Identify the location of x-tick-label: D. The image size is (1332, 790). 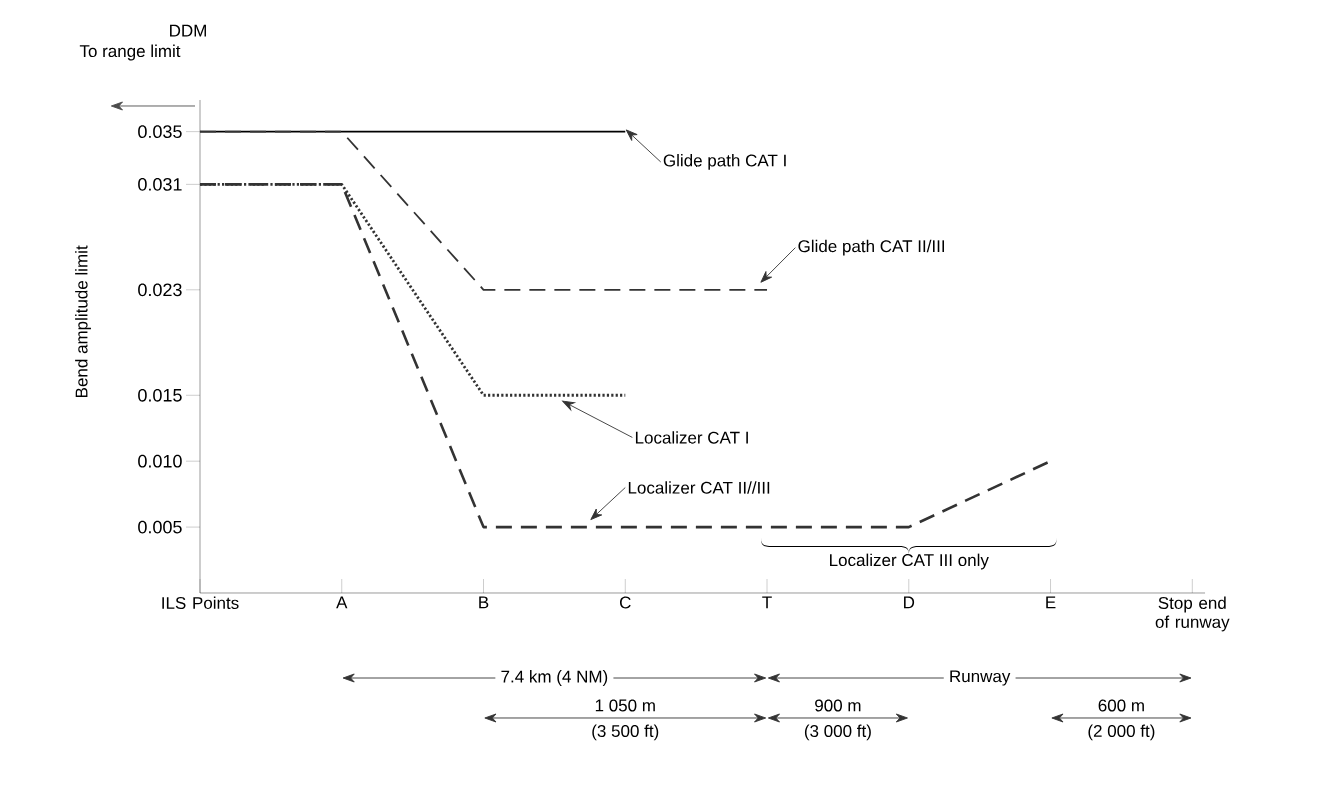
(909, 602).